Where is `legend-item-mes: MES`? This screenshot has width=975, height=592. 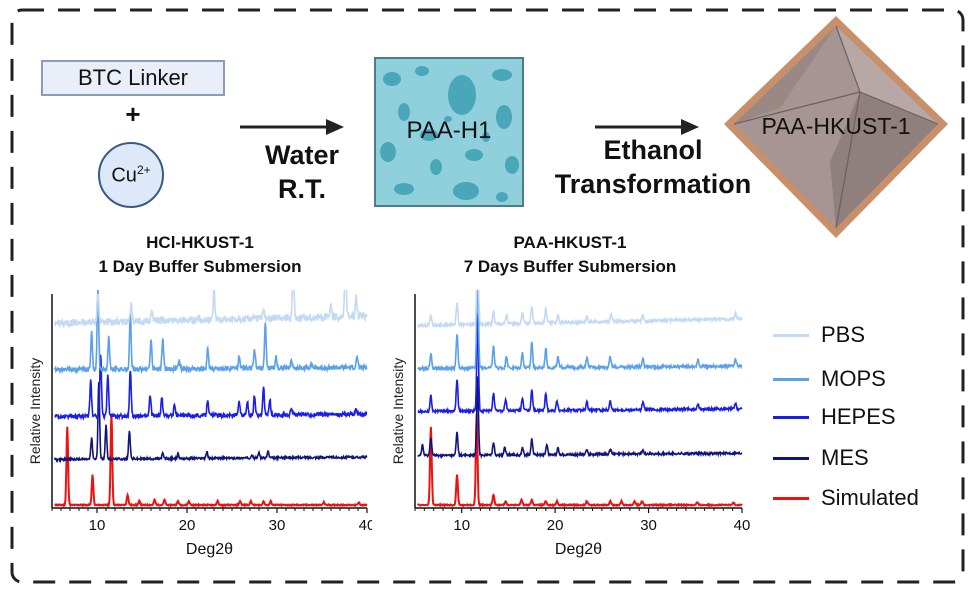
legend-item-mes: MES is located at coordinates (868, 458).